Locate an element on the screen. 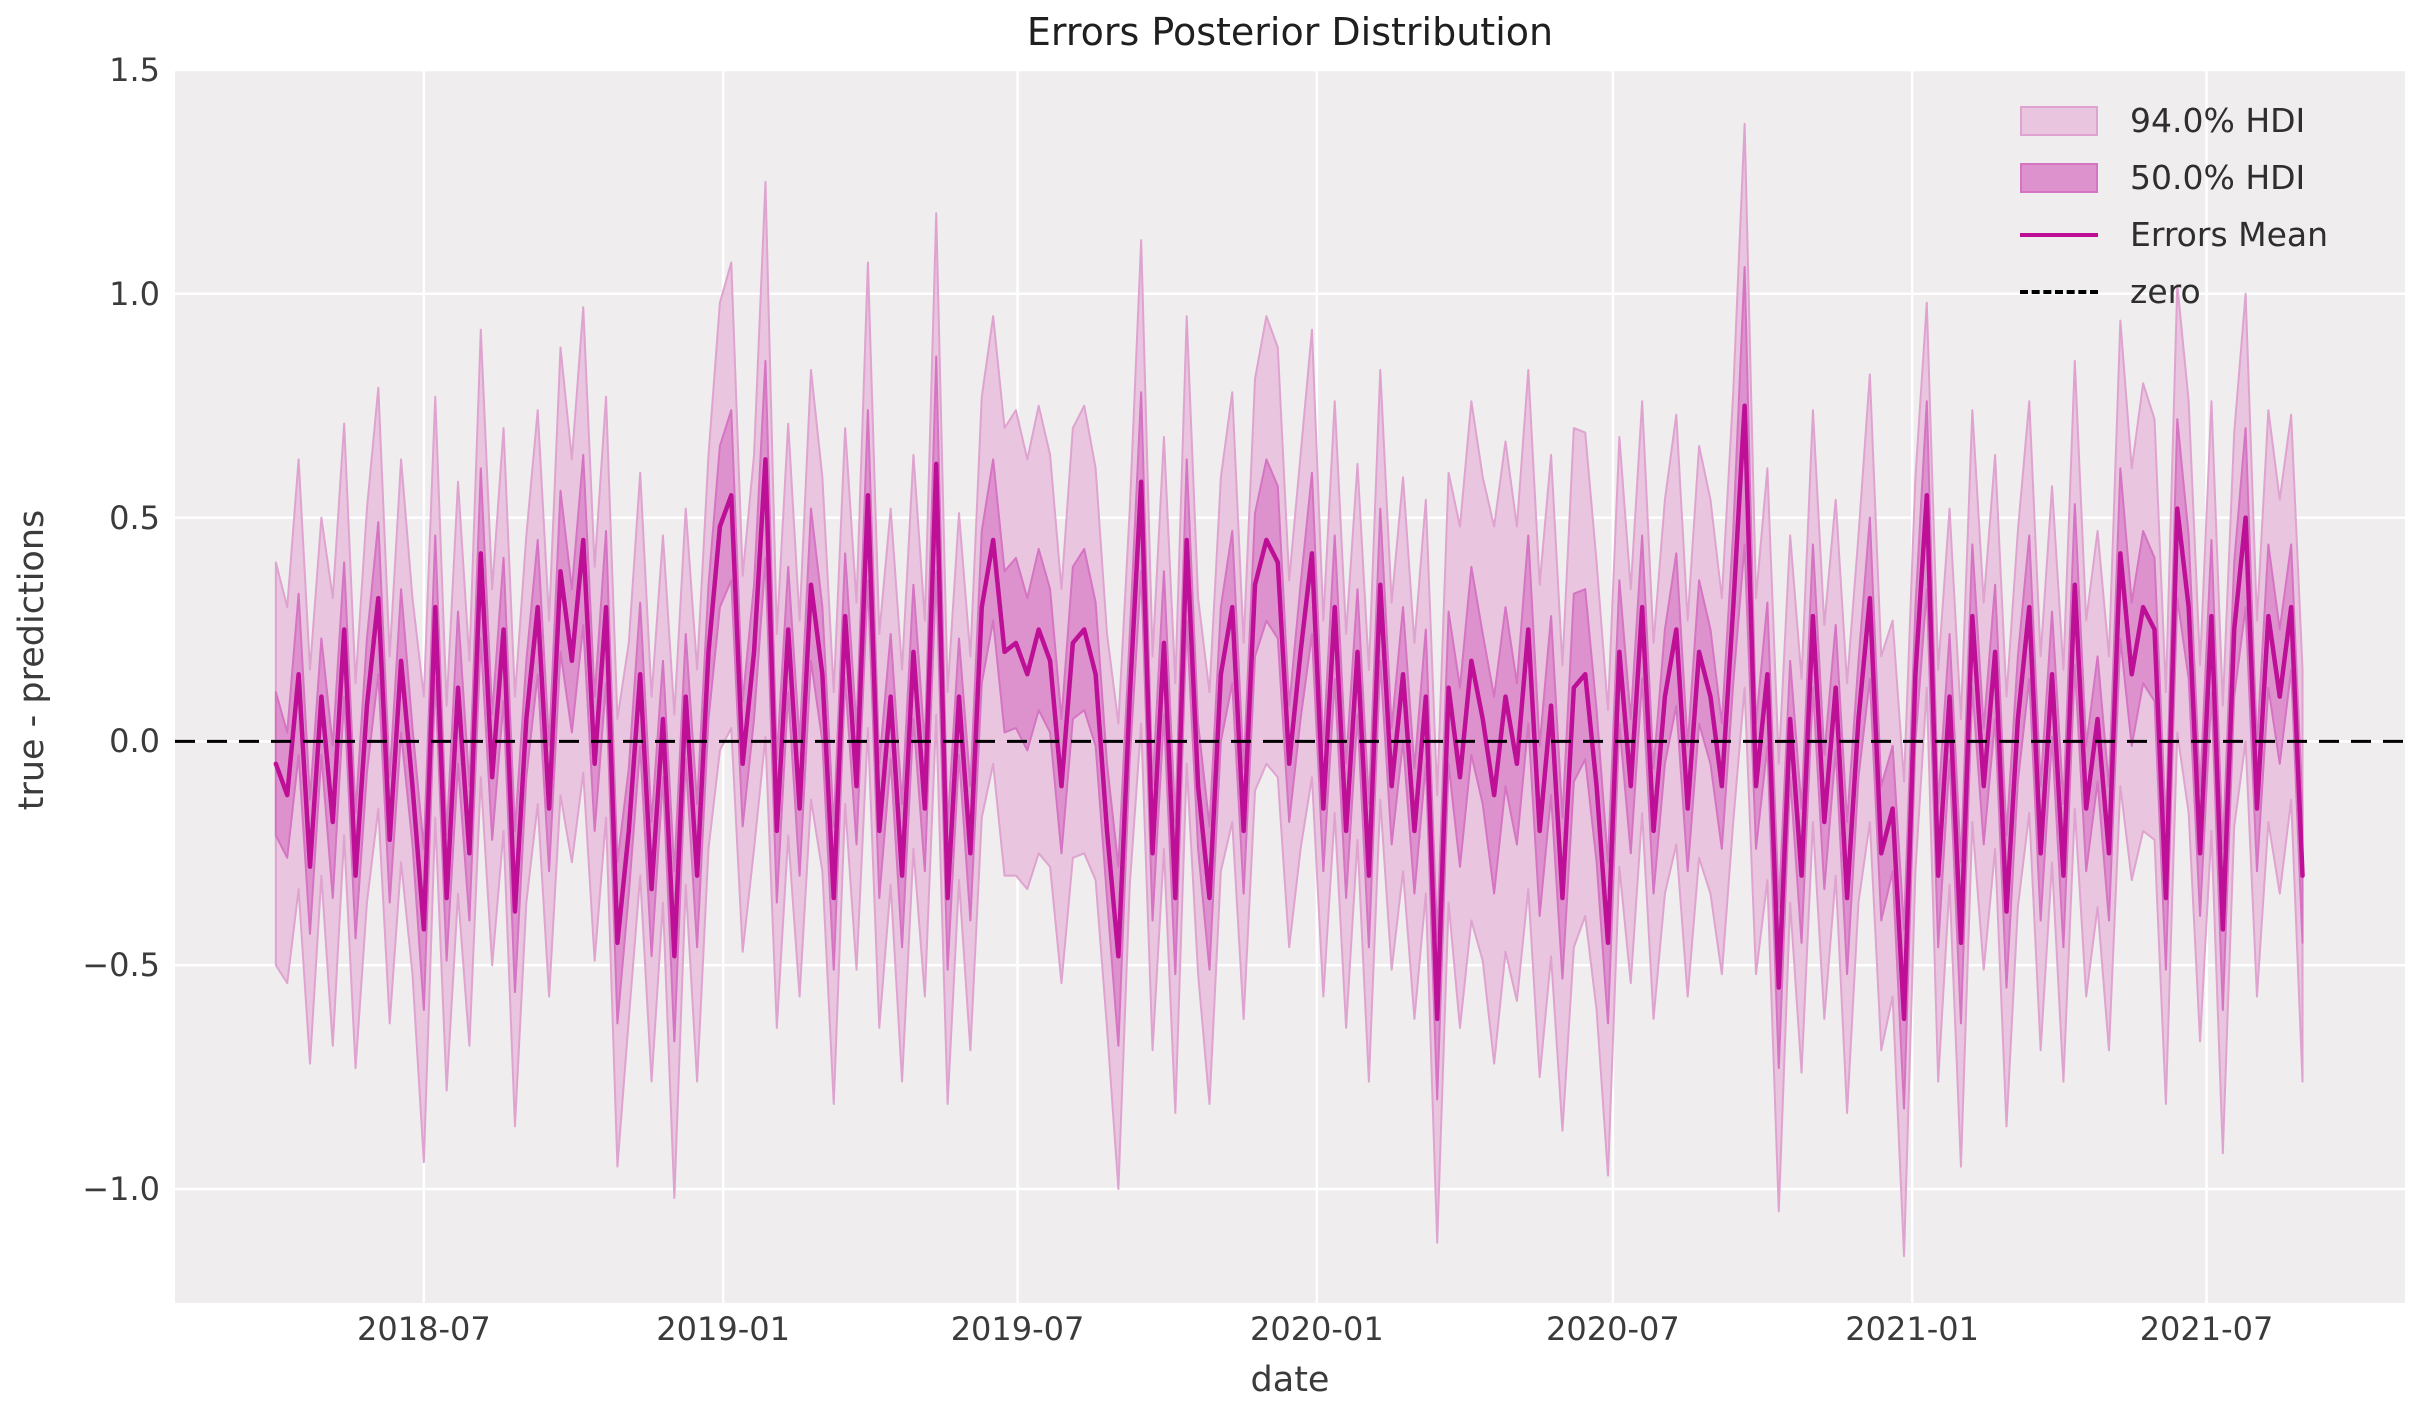  legend-label: 94.0% HDI is located at coordinates (2218, 120).